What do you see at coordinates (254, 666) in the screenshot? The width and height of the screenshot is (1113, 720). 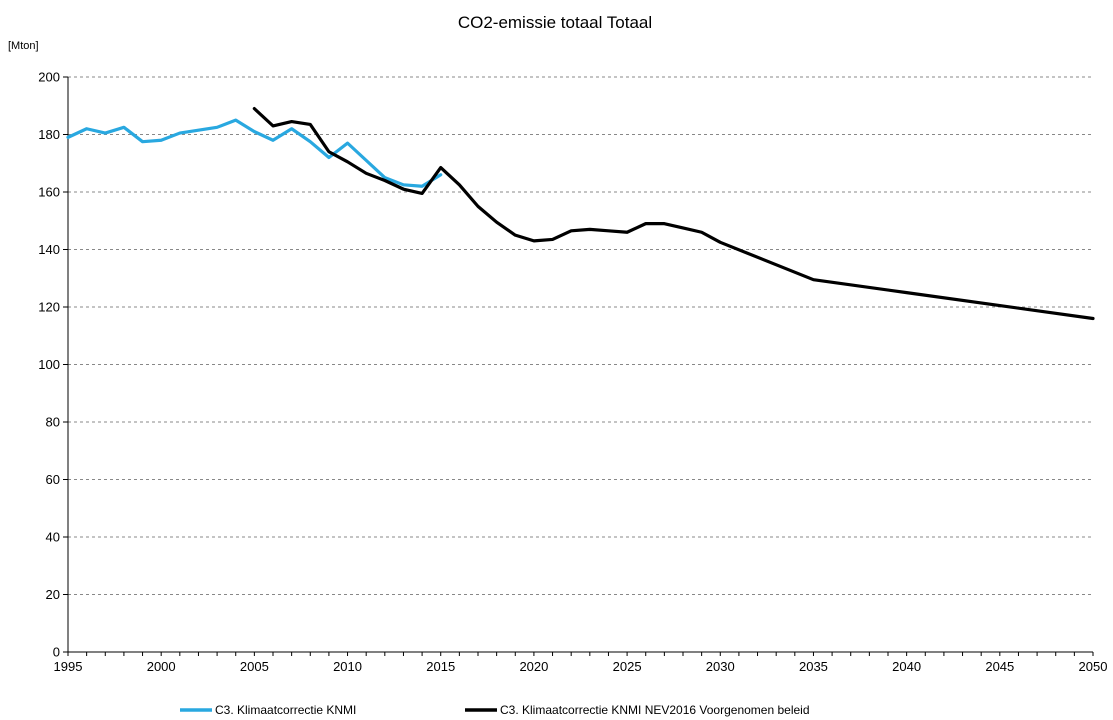 I see `x-tick-label-2005: 2005` at bounding box center [254, 666].